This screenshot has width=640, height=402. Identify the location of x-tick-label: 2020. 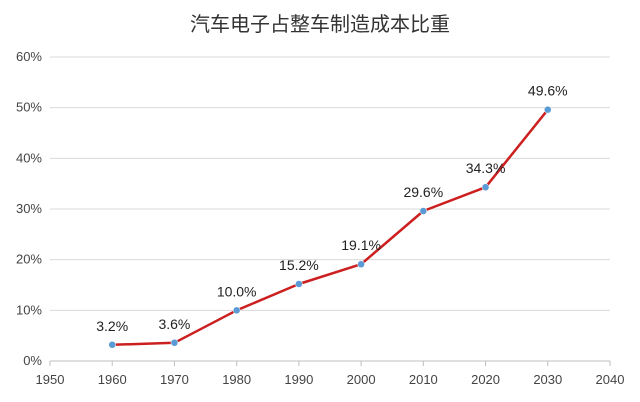
(485, 379).